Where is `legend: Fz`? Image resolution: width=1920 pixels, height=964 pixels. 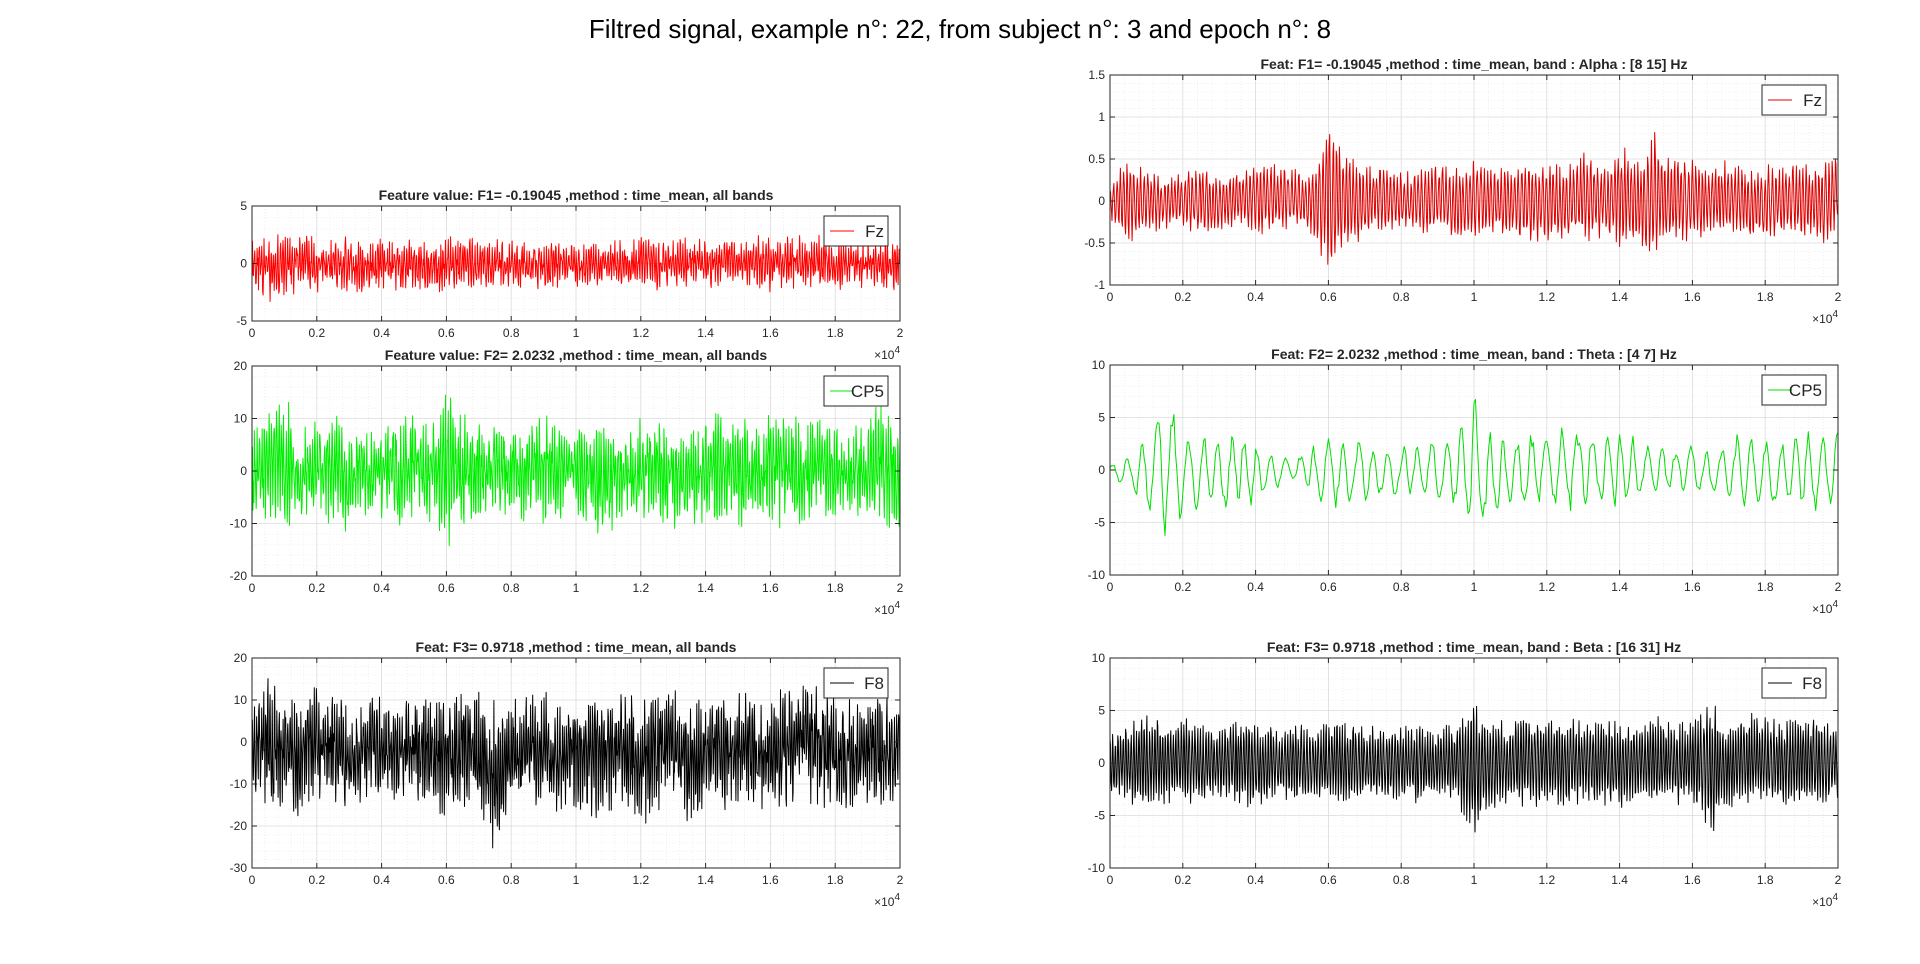 legend: Fz is located at coordinates (856, 231).